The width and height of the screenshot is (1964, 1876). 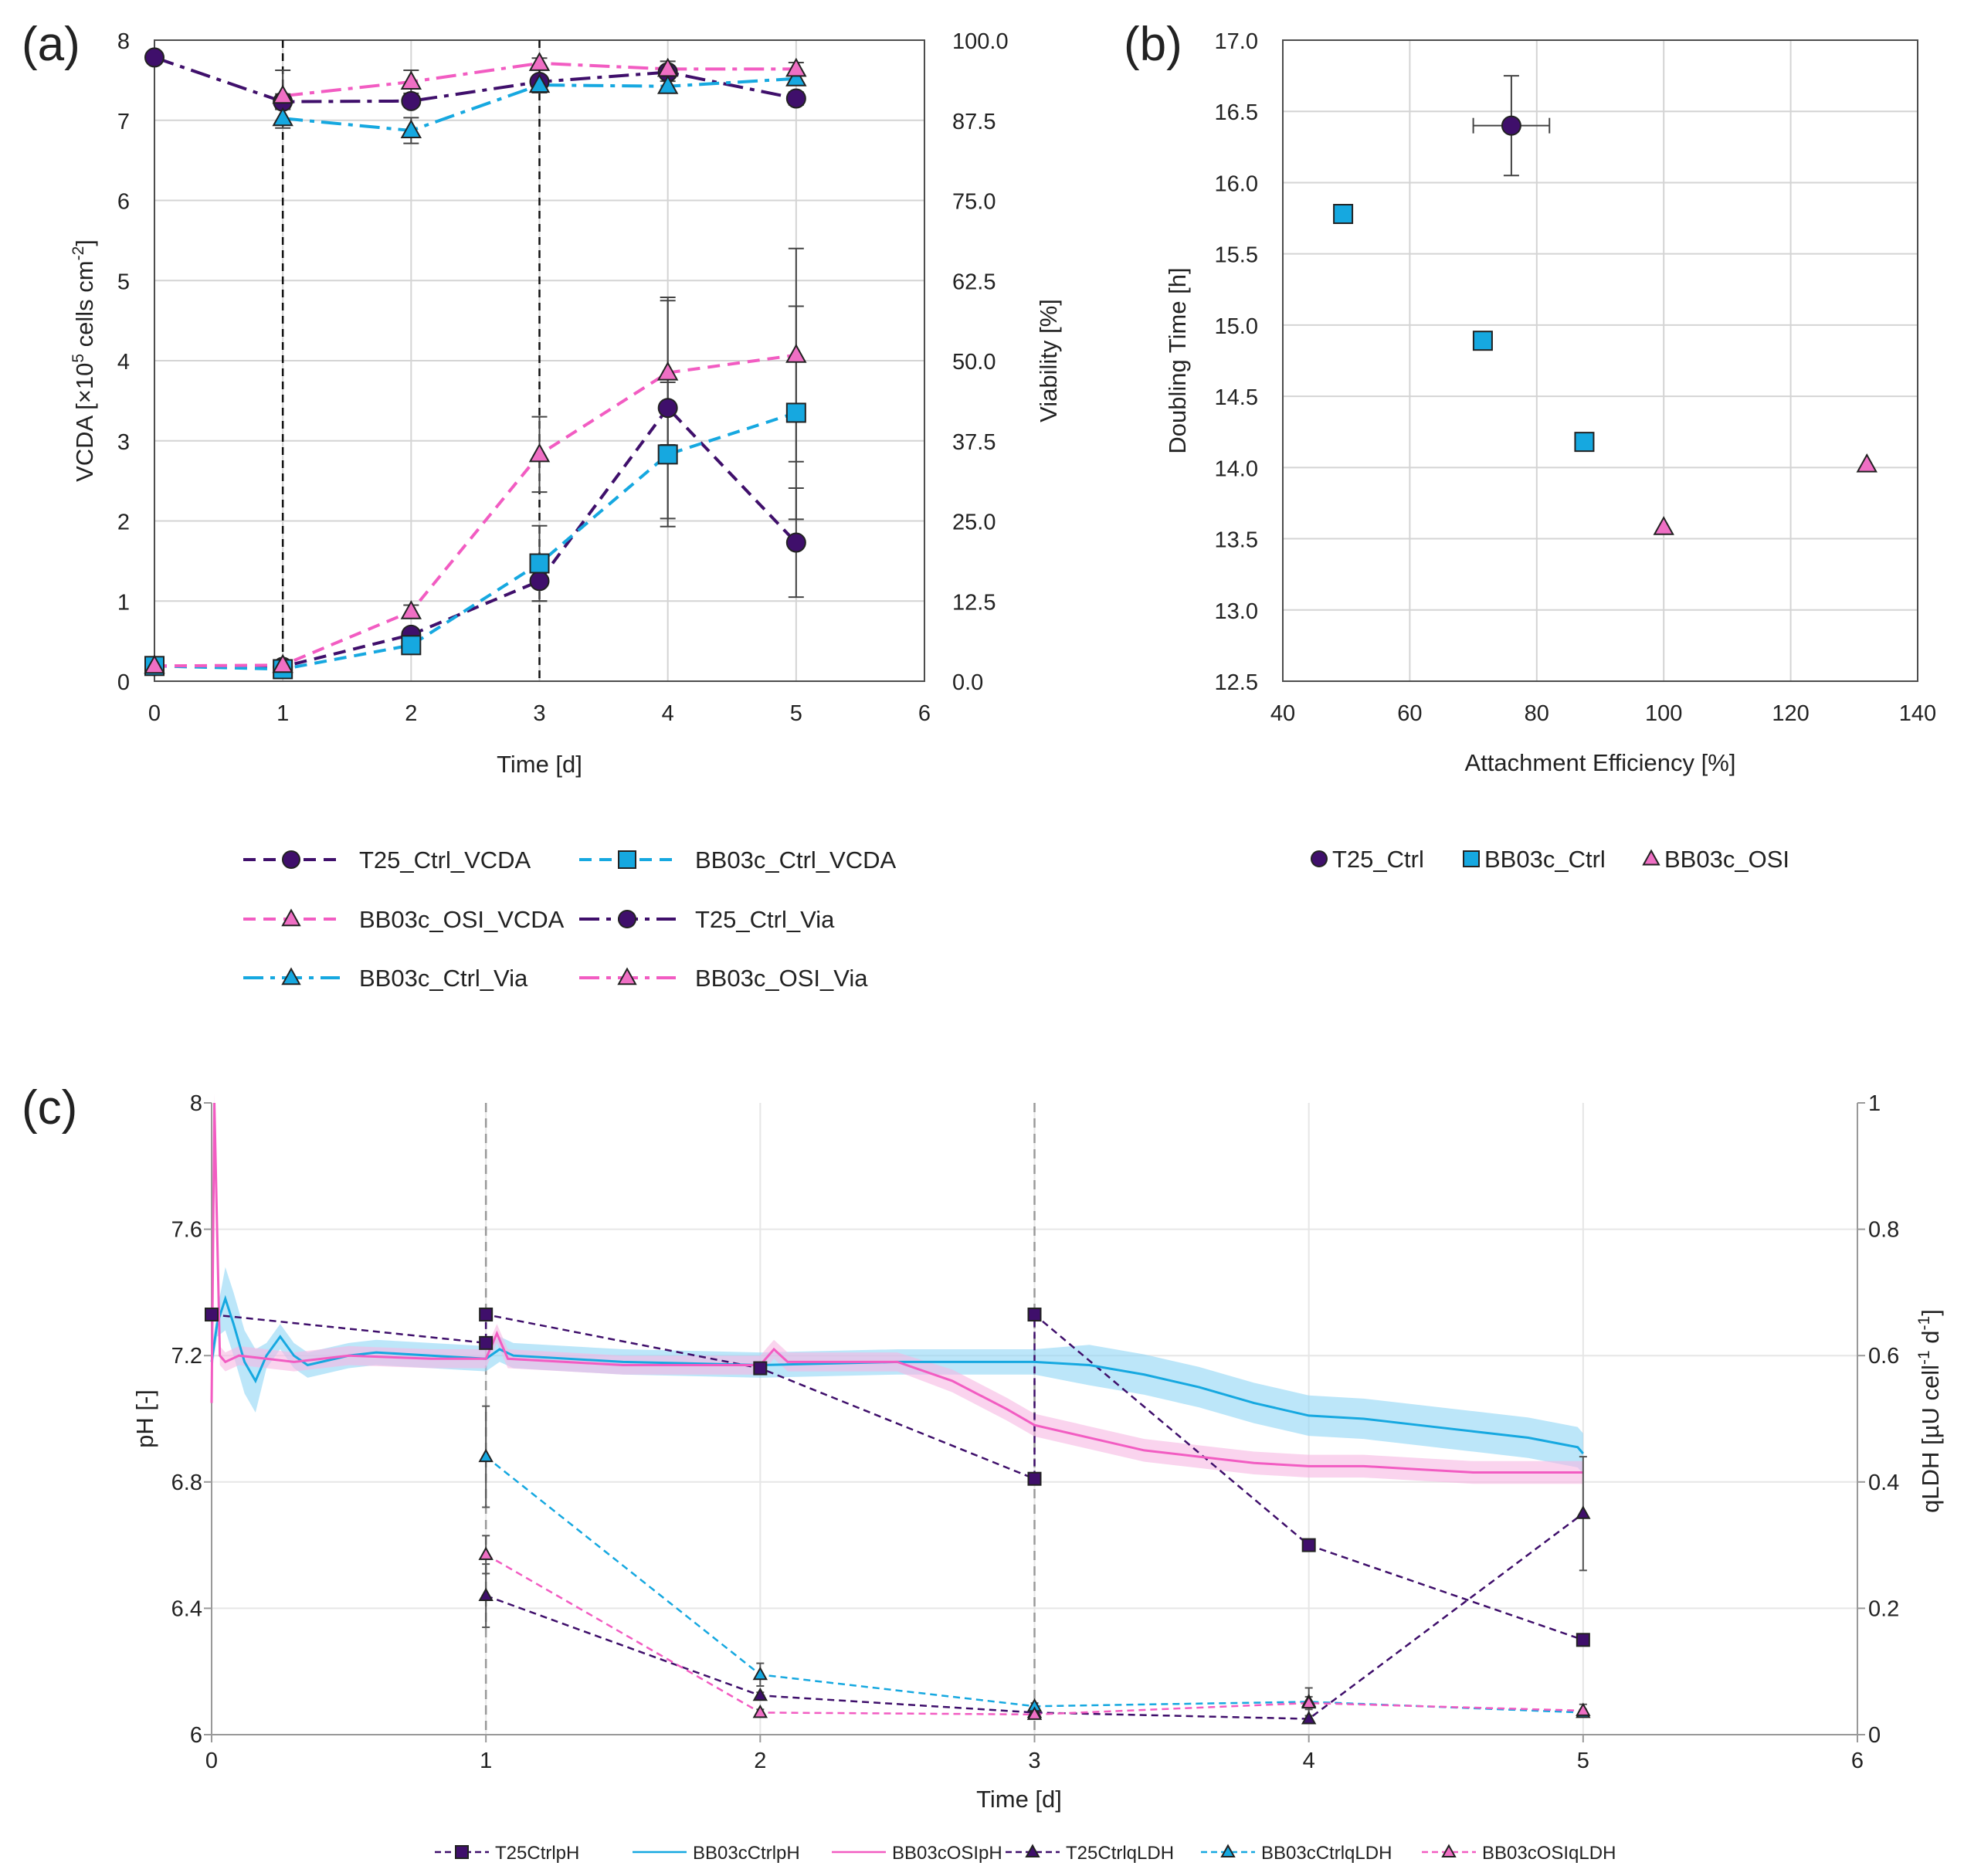 I want to click on y-tick-label: 1, so click(x=123, y=602).